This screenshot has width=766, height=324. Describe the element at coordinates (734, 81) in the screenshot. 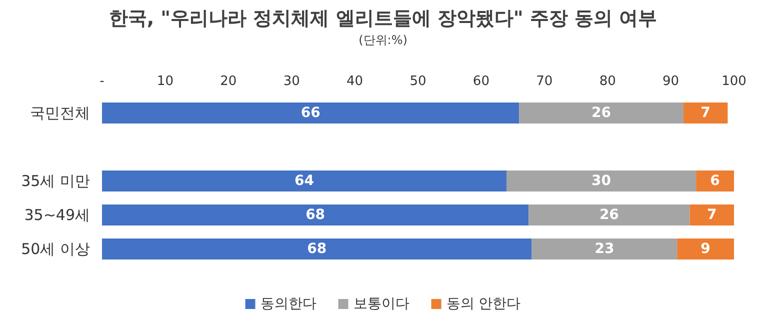

I see `x-tick-label: 100` at that location.